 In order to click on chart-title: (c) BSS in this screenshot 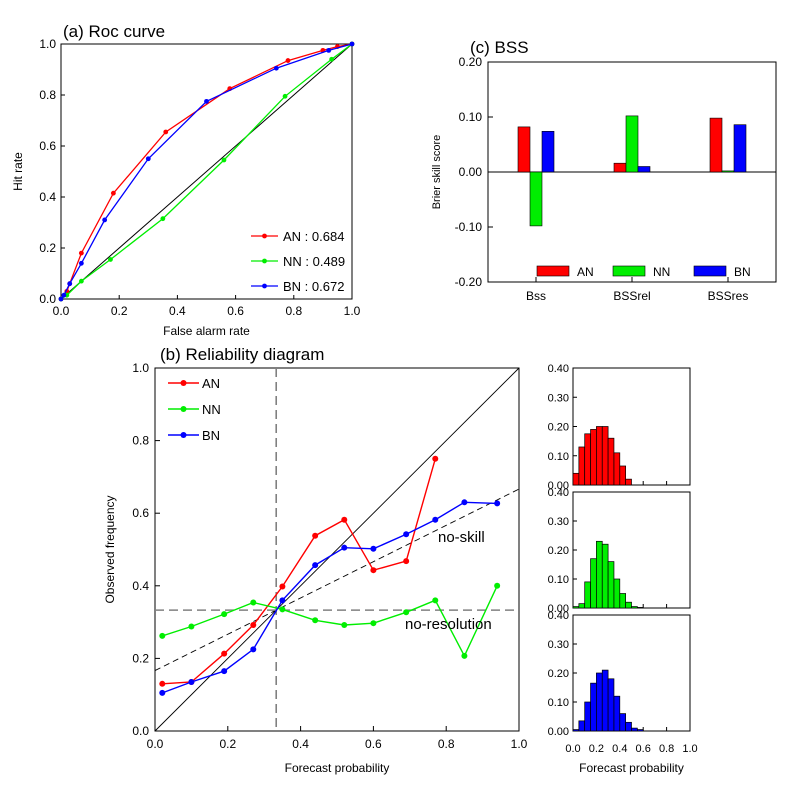, I will do `click(499, 47)`.